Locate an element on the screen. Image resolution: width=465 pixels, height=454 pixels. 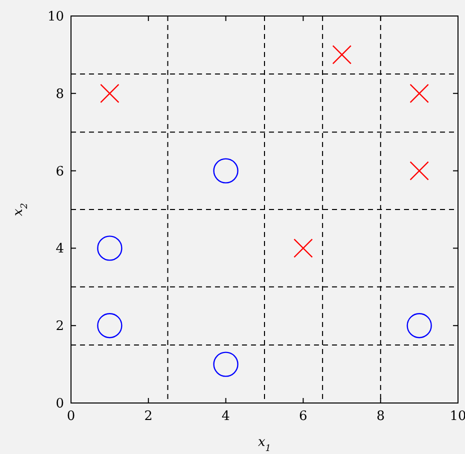
x-tick-label: 2 is located at coordinates (148, 416).